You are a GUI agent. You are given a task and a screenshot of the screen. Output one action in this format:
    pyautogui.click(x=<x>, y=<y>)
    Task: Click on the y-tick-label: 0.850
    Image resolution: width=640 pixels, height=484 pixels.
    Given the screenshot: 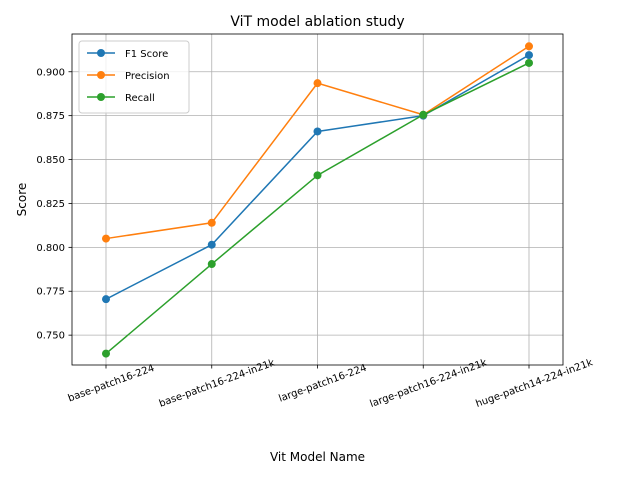 What is the action you would take?
    pyautogui.click(x=50, y=160)
    